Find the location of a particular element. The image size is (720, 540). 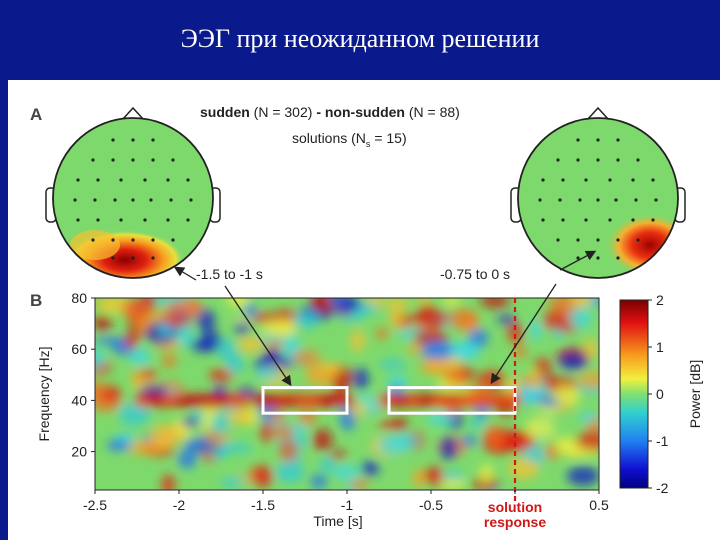

header-sudden: sudden is located at coordinates (225, 112).